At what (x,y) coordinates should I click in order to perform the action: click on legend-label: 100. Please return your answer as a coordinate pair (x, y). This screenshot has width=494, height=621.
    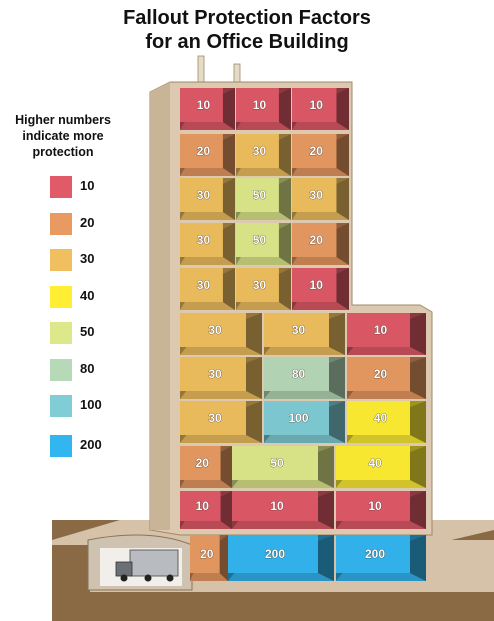
    Looking at the image, I should click on (91, 404).